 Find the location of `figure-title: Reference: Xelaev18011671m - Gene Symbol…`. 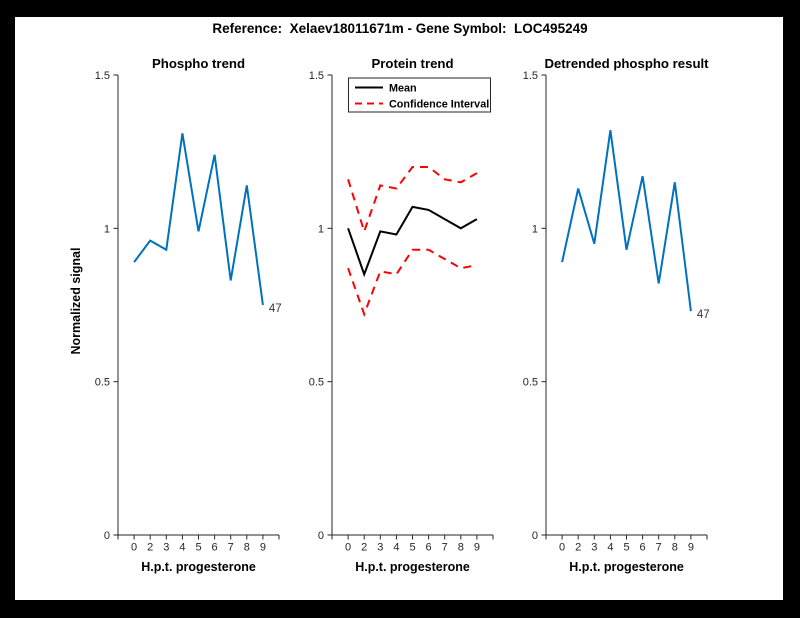

figure-title: Reference: Xelaev18011671m - Gene Symbol… is located at coordinates (400, 28).